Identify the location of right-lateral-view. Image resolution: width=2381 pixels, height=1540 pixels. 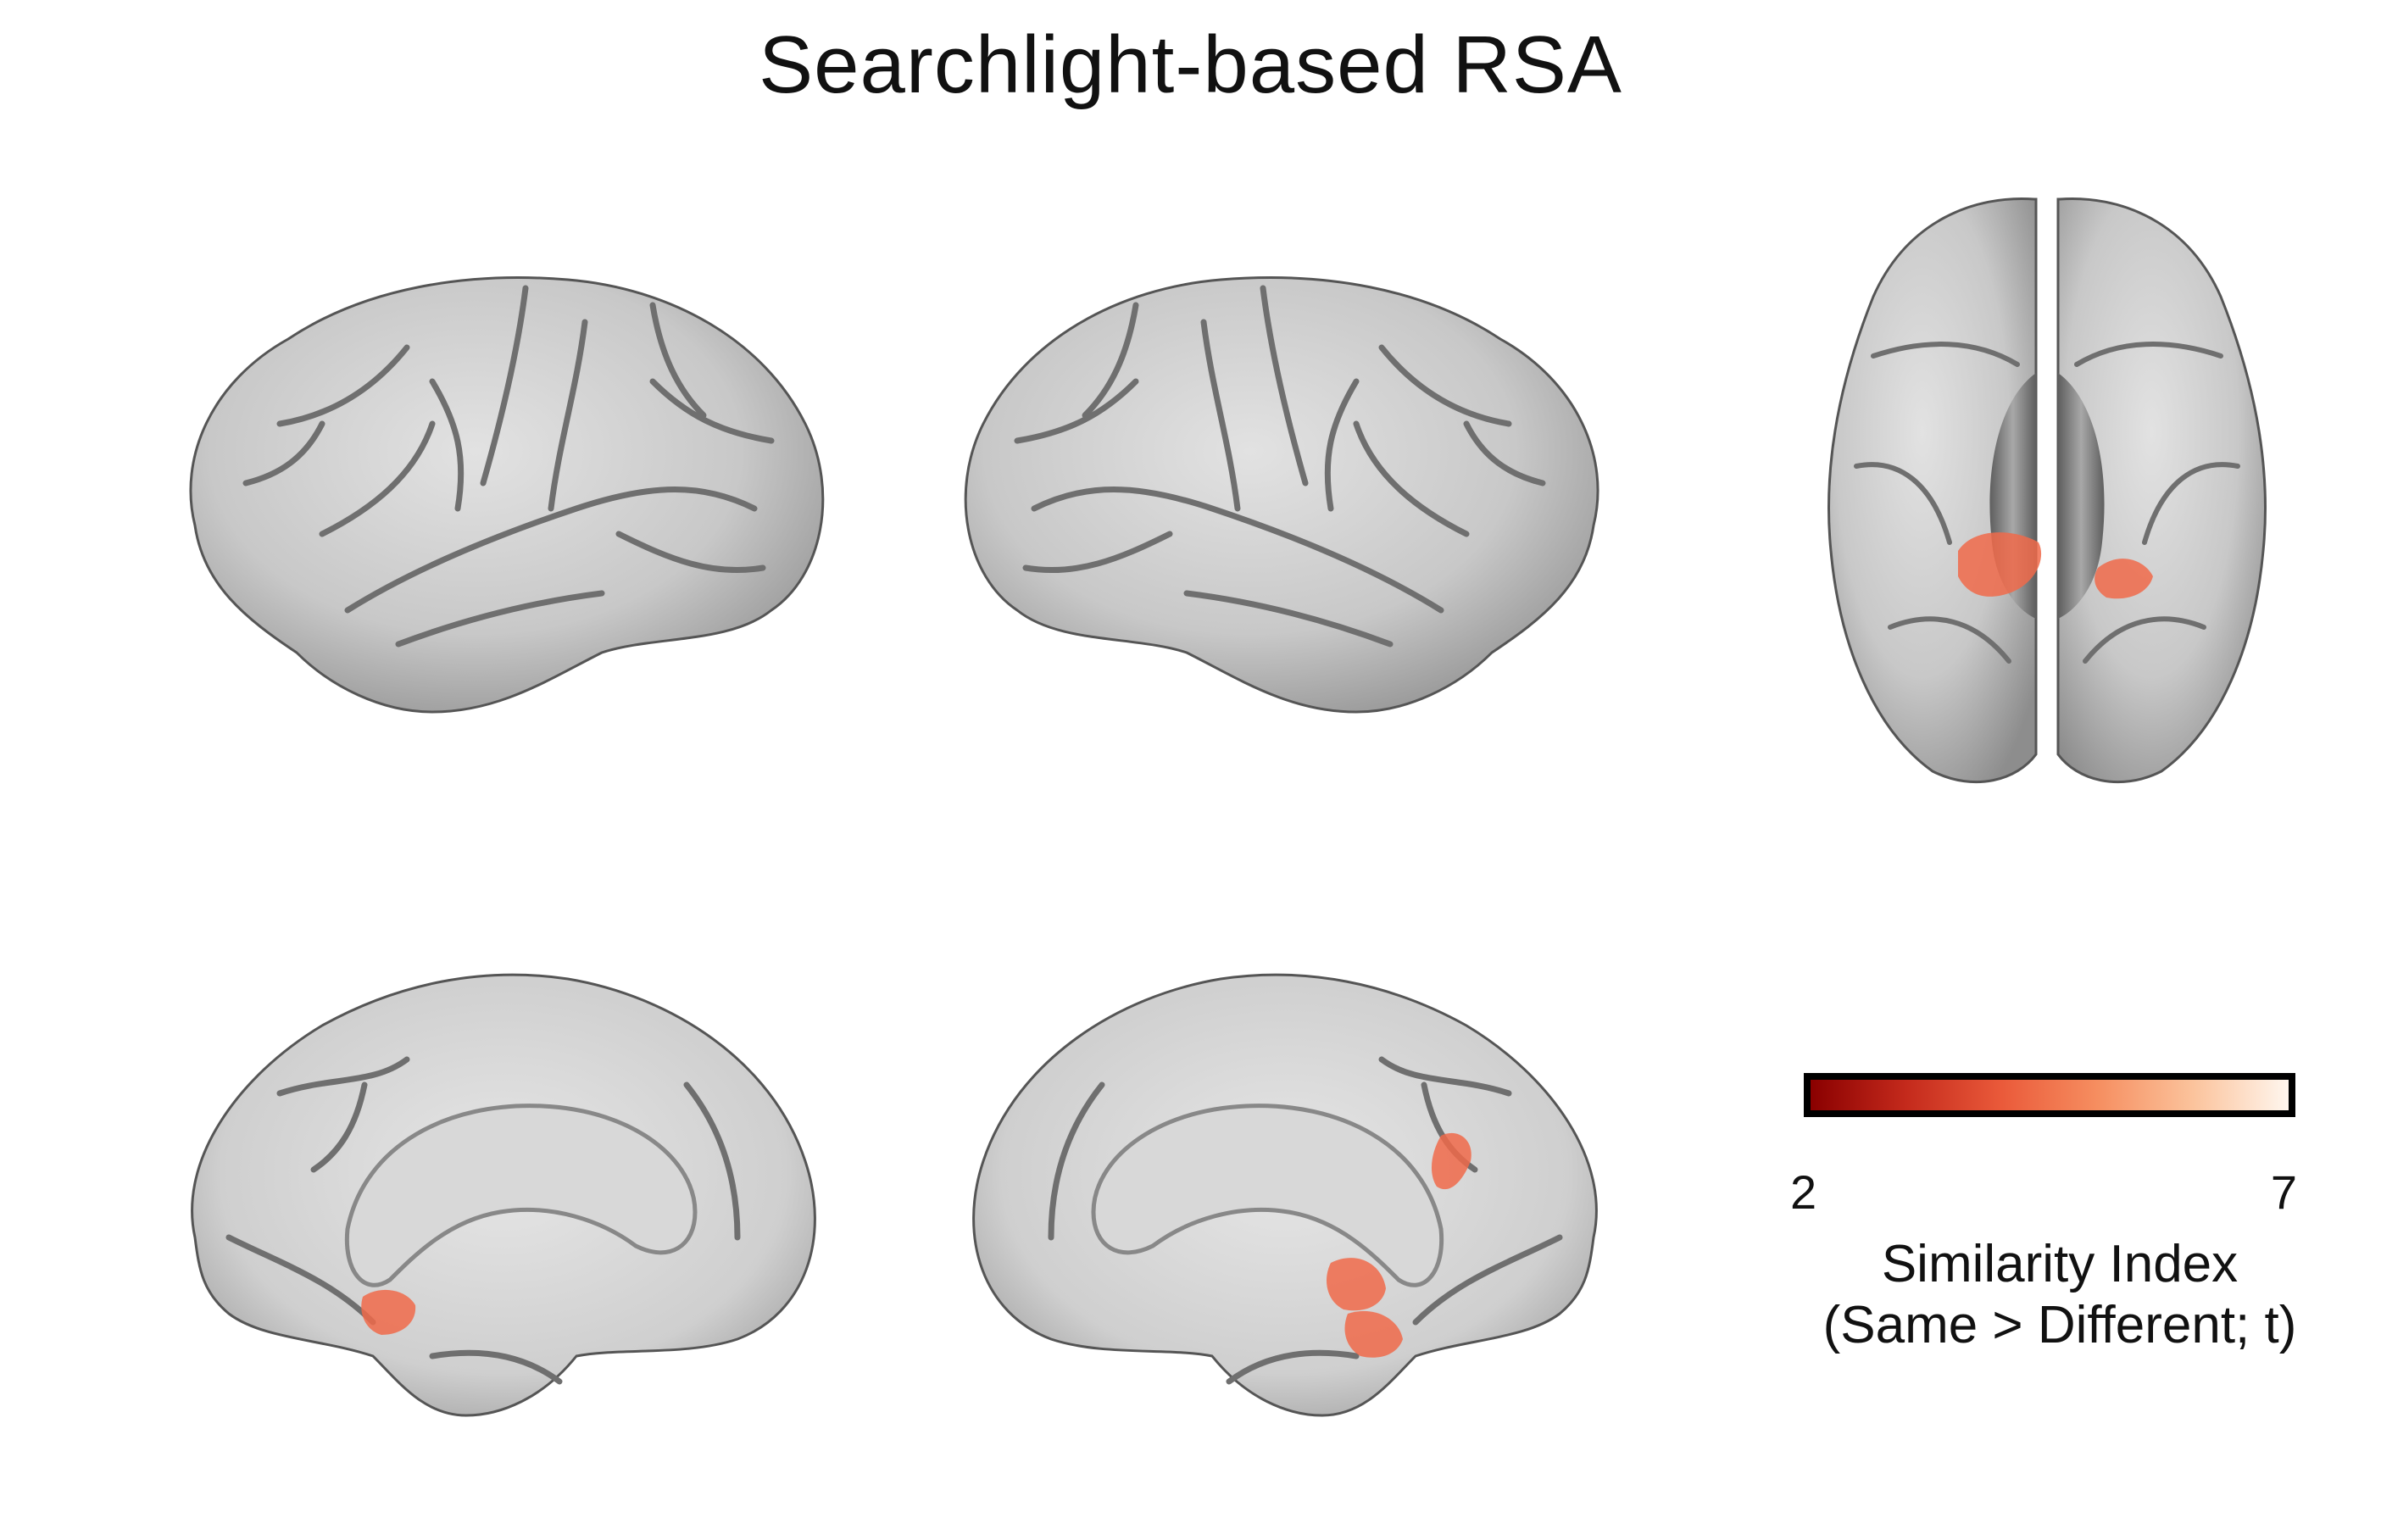
(1281, 495).